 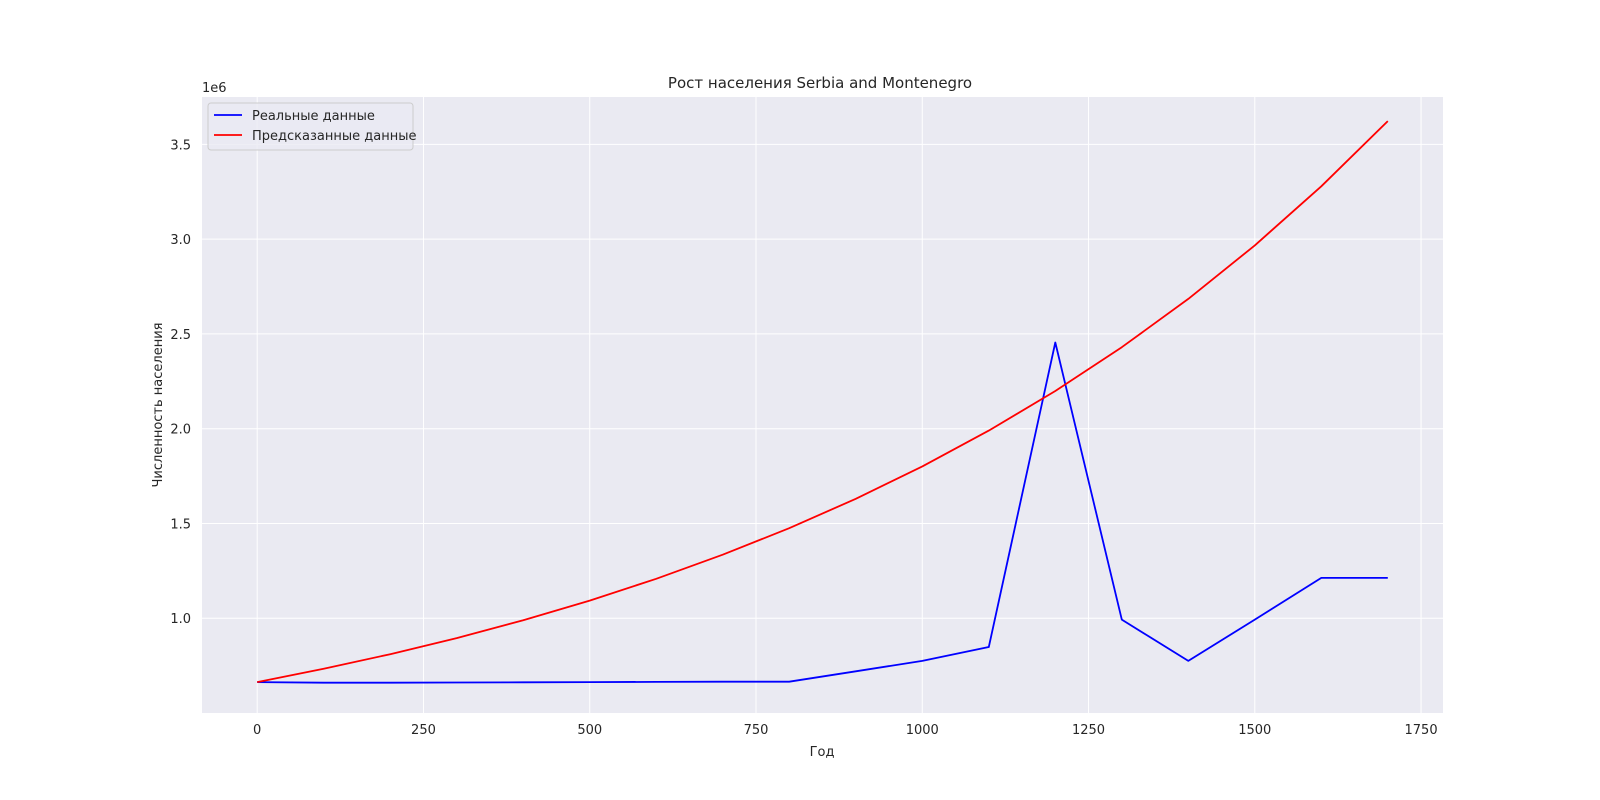 What do you see at coordinates (180, 382) in the screenshot?
I see `y-axis-ticks: 1.0 1.5 2.0 2.5 3.0 3.5` at bounding box center [180, 382].